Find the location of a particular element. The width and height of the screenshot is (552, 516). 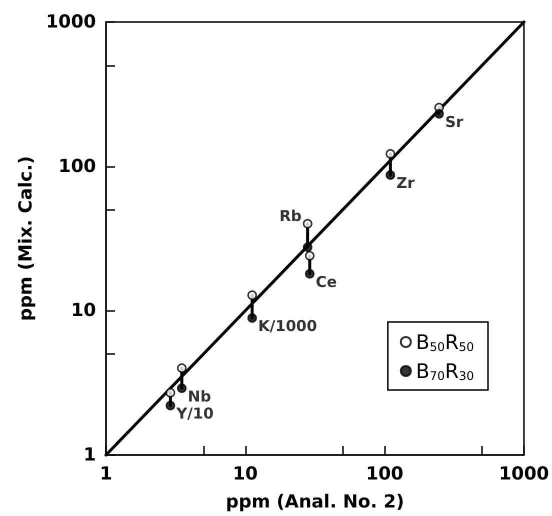

y-tick-label: 1 is located at coordinates (89, 455).